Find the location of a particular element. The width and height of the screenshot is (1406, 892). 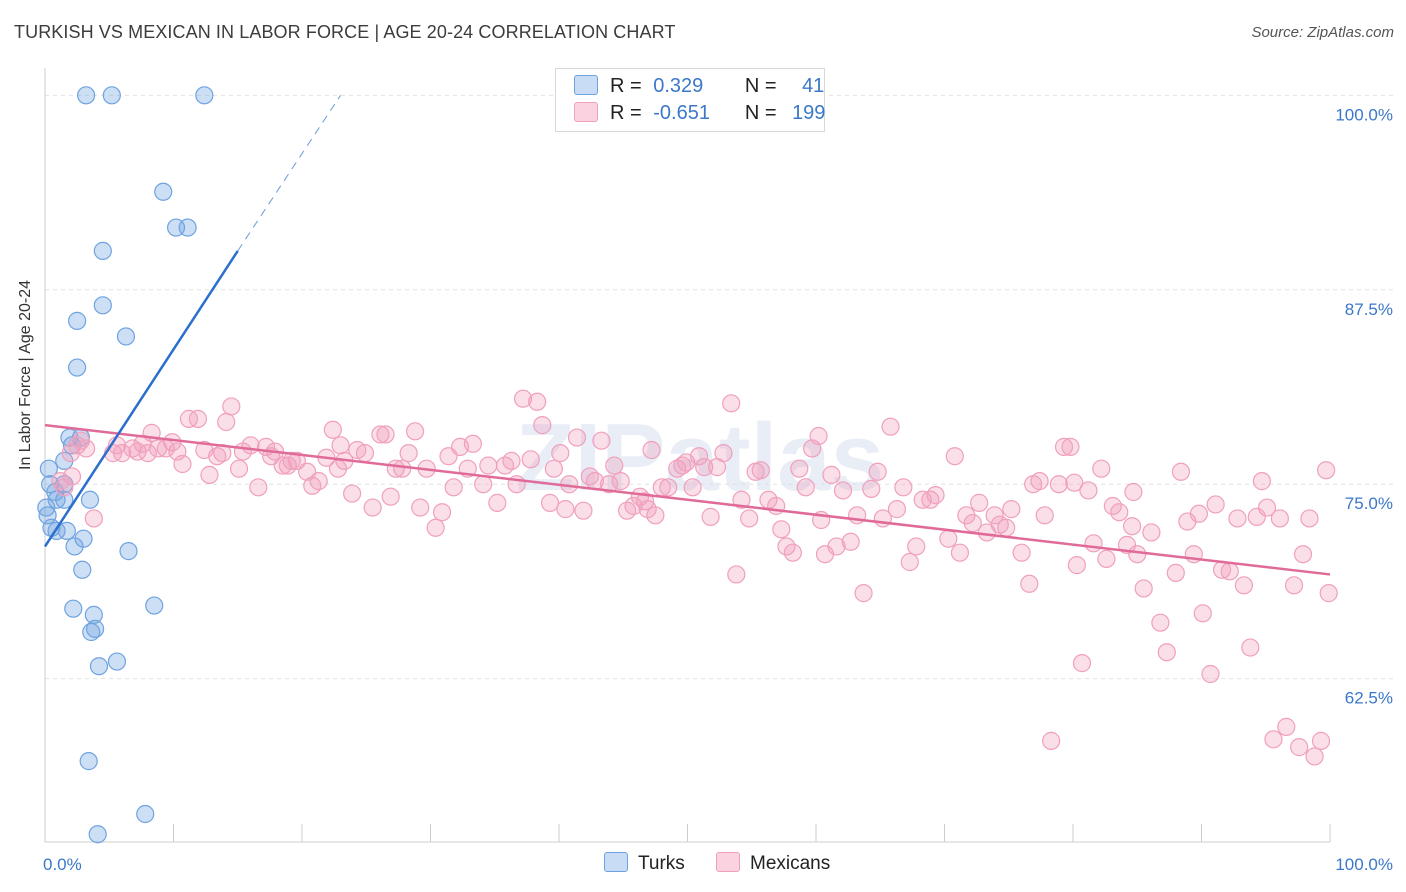

legend-r-value-turks: 0.329 is located at coordinates (678, 86).